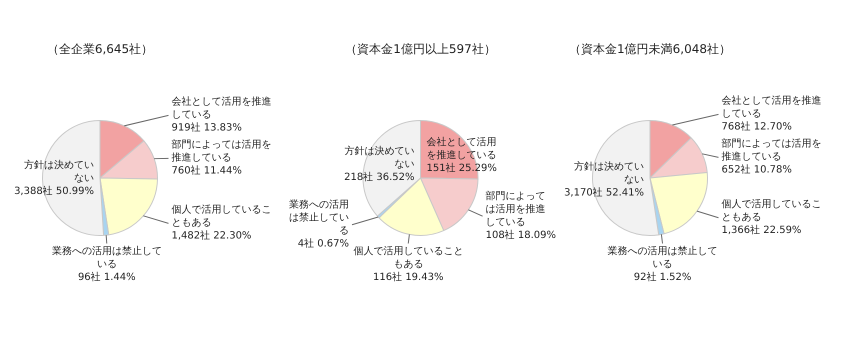 The width and height of the screenshot is (843, 345). What do you see at coordinates (663, 277) in the screenshot?
I see `data-label: 92社 1.52%` at bounding box center [663, 277].